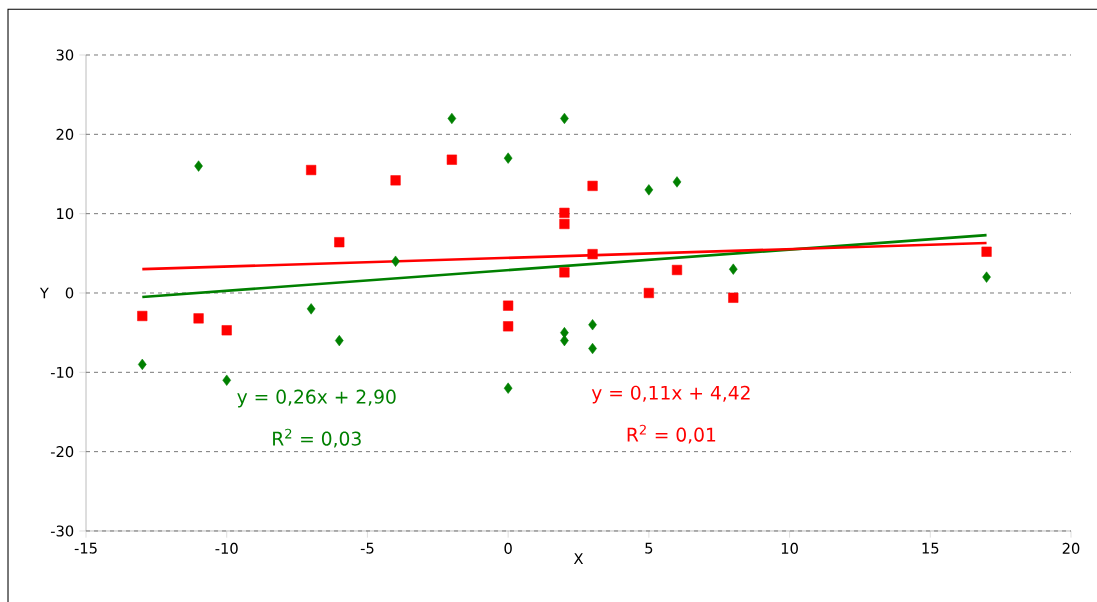 Image resolution: width=1097 pixels, height=602 pixels. What do you see at coordinates (670, 394) in the screenshot?
I see `annotation: y = 0,11x + 4,42` at bounding box center [670, 394].